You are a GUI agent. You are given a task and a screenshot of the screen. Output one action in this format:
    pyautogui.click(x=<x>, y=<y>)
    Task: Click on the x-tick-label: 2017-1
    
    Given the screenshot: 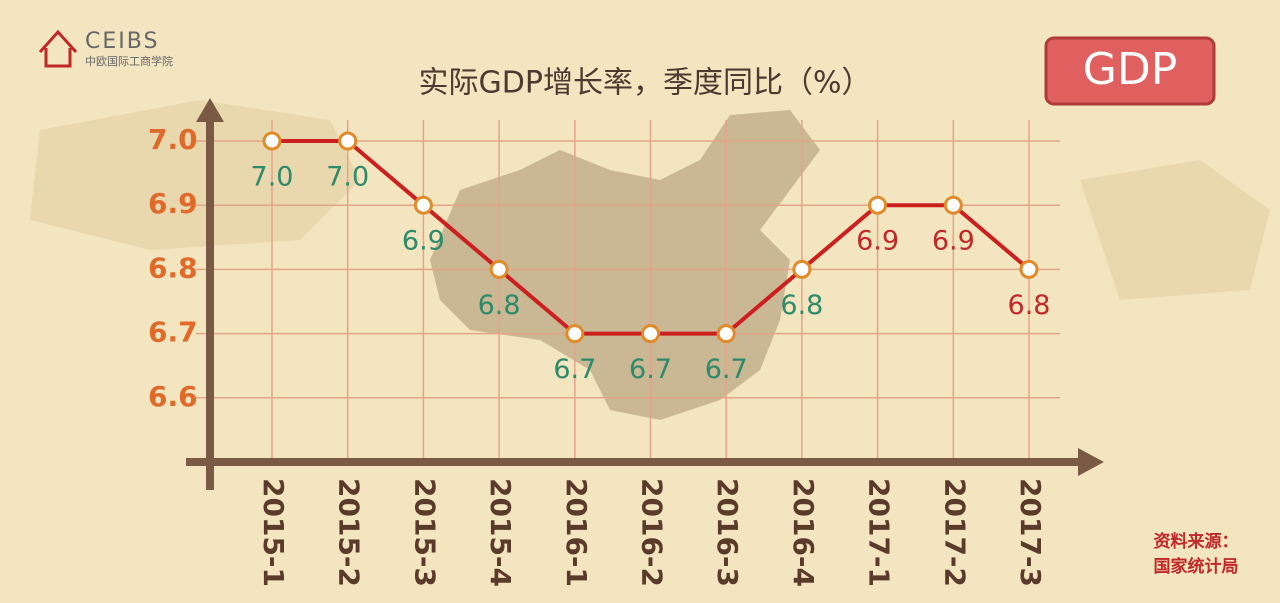 What is the action you would take?
    pyautogui.click(x=879, y=532)
    